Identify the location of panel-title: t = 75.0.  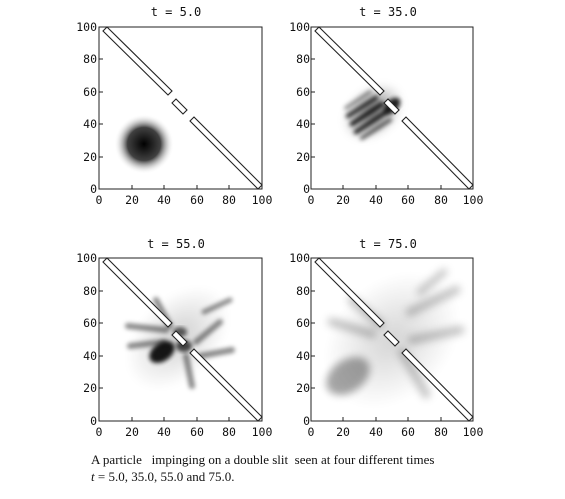
(388, 244).